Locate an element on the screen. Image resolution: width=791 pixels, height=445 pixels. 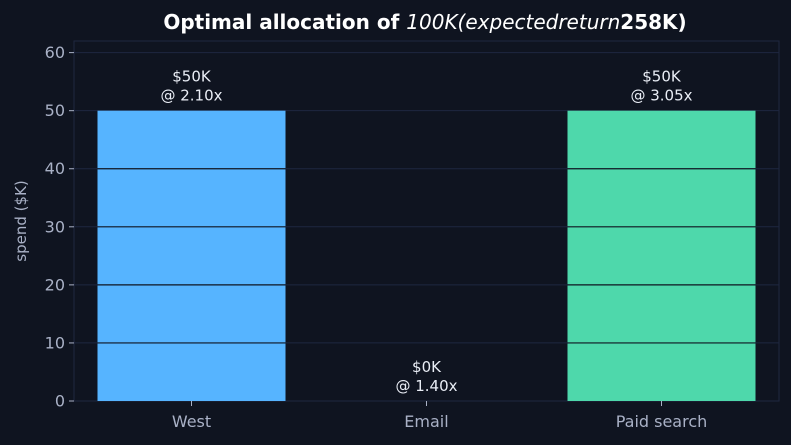
data-label-west: $50K @ 2.10x is located at coordinates (191, 86).